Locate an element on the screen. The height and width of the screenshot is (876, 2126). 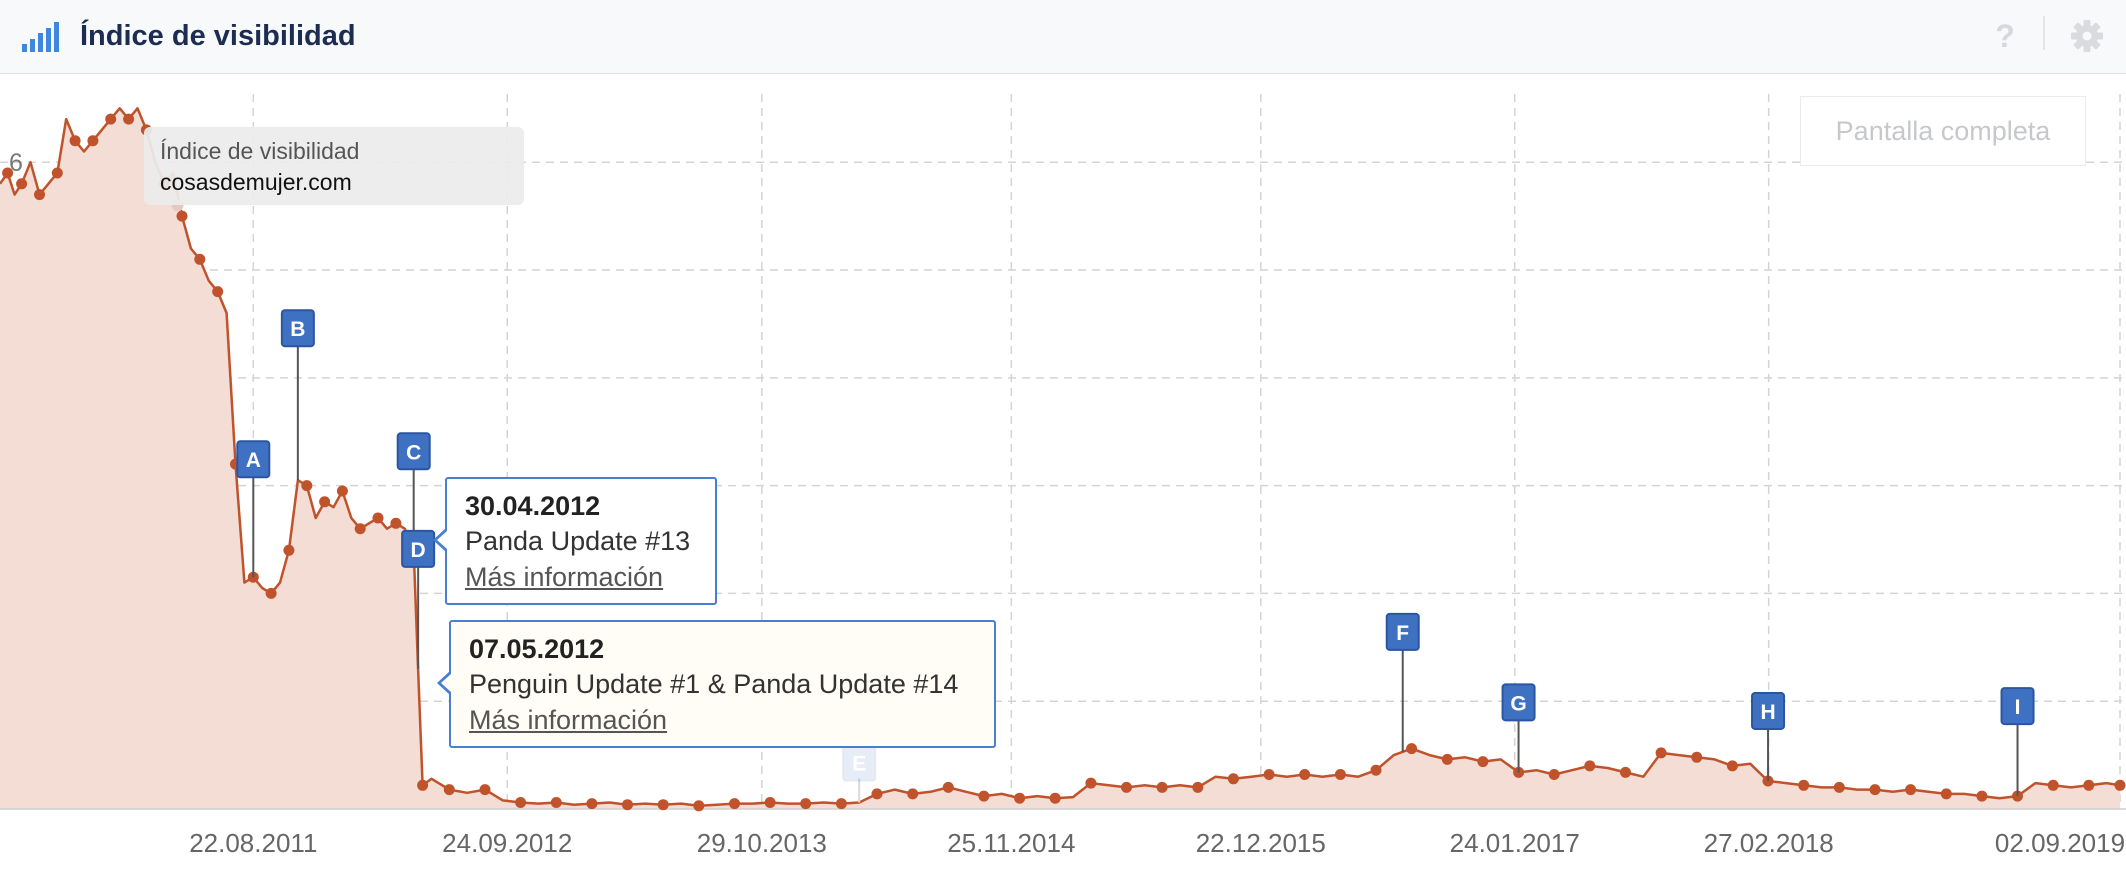
event-marker-h: H is located at coordinates (1768, 710).